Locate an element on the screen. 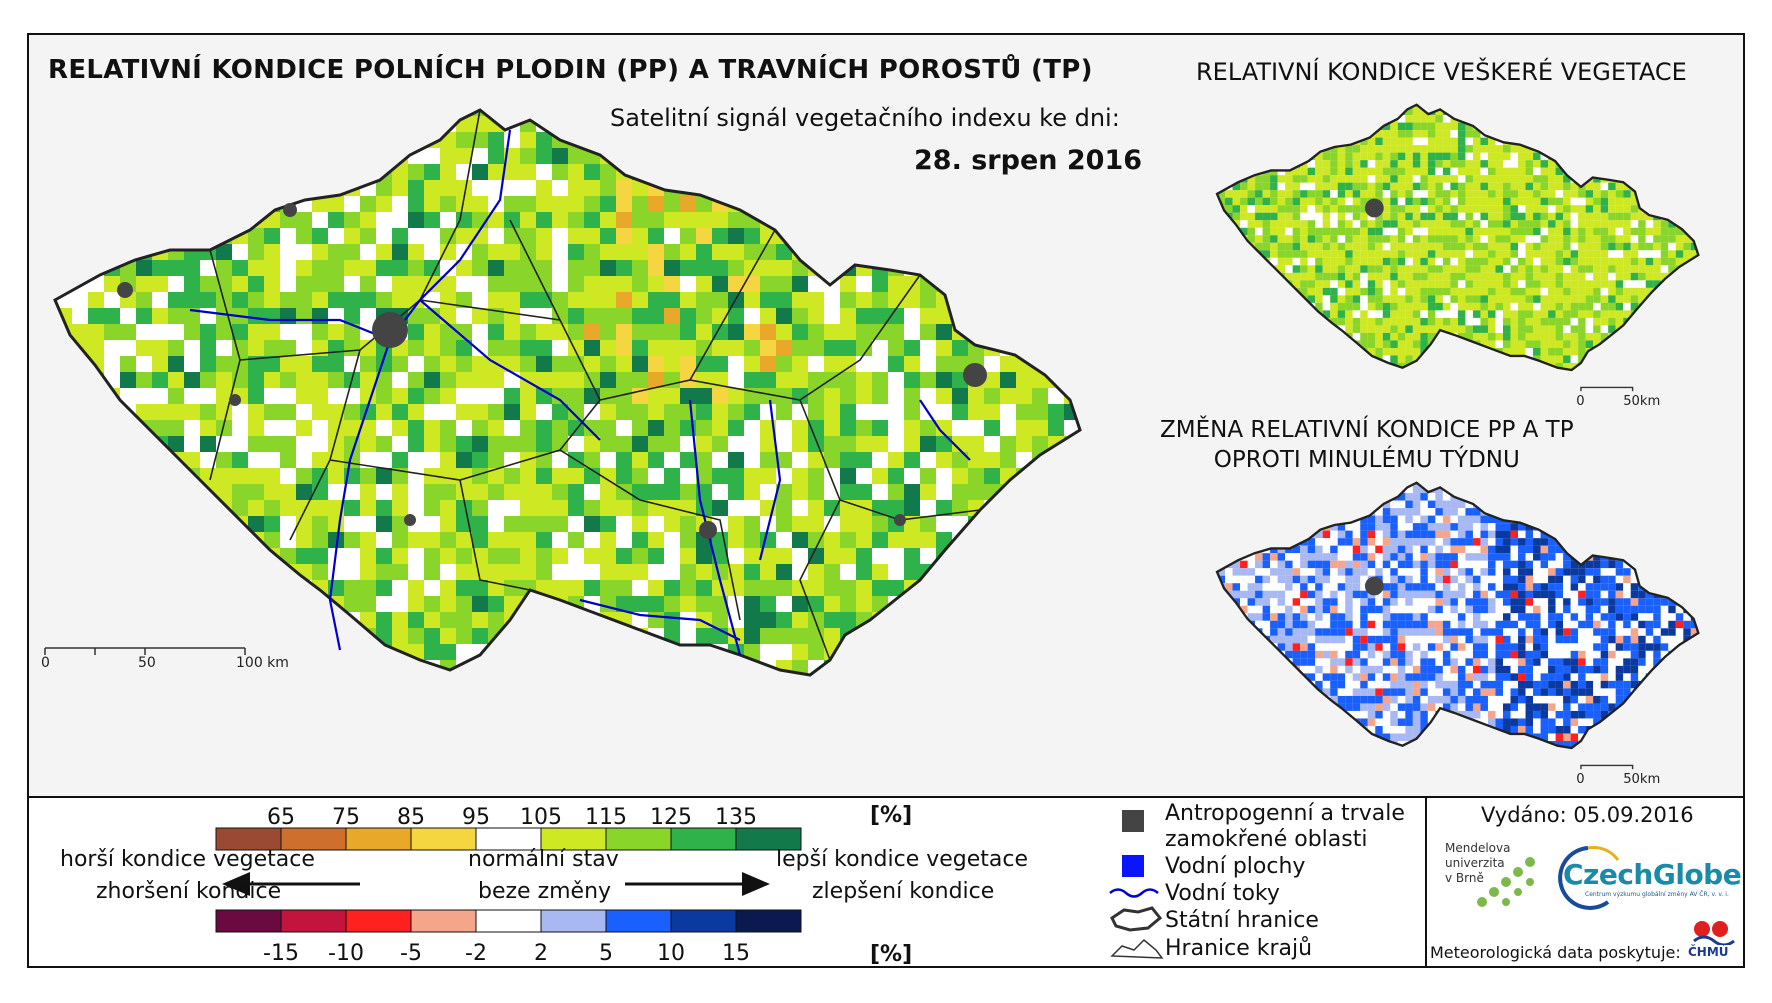  vegetation-prague is located at coordinates (1374, 208).